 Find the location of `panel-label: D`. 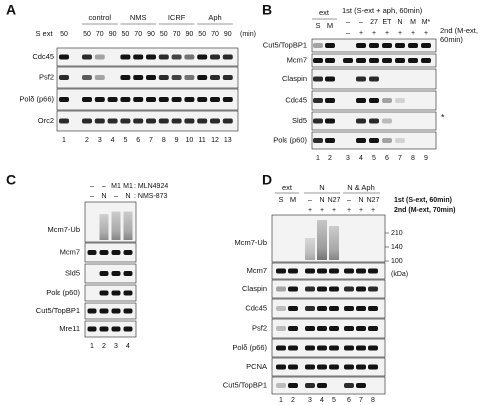

panel-label: D is located at coordinates (267, 180).